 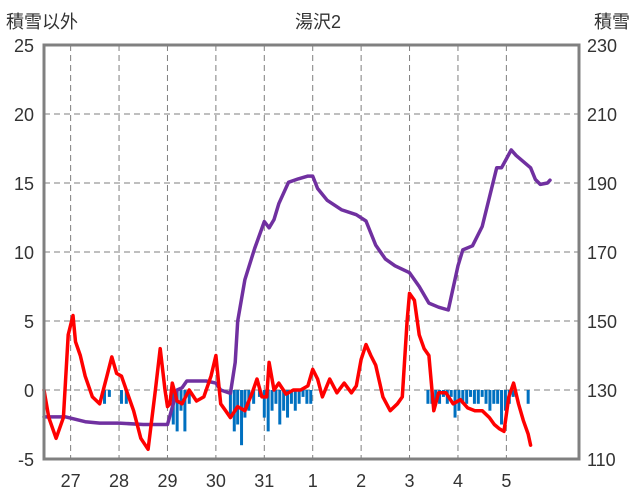 What do you see at coordinates (602, 391) in the screenshot?
I see `right-tick-label: 130` at bounding box center [602, 391].